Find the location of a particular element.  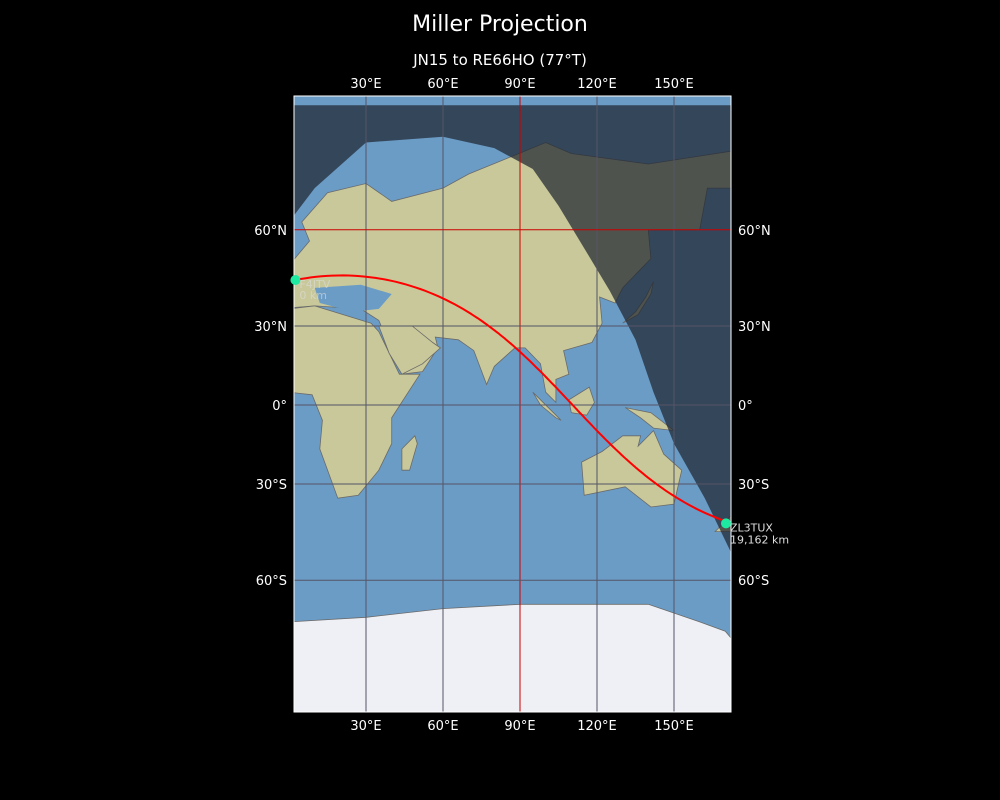

top-lon-tick: 30°E is located at coordinates (365, 84).